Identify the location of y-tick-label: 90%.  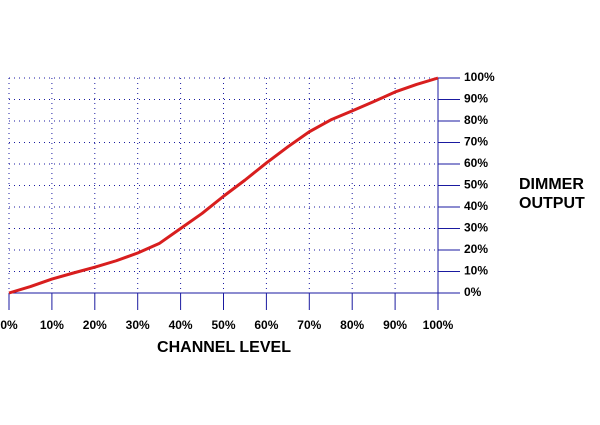
(476, 99).